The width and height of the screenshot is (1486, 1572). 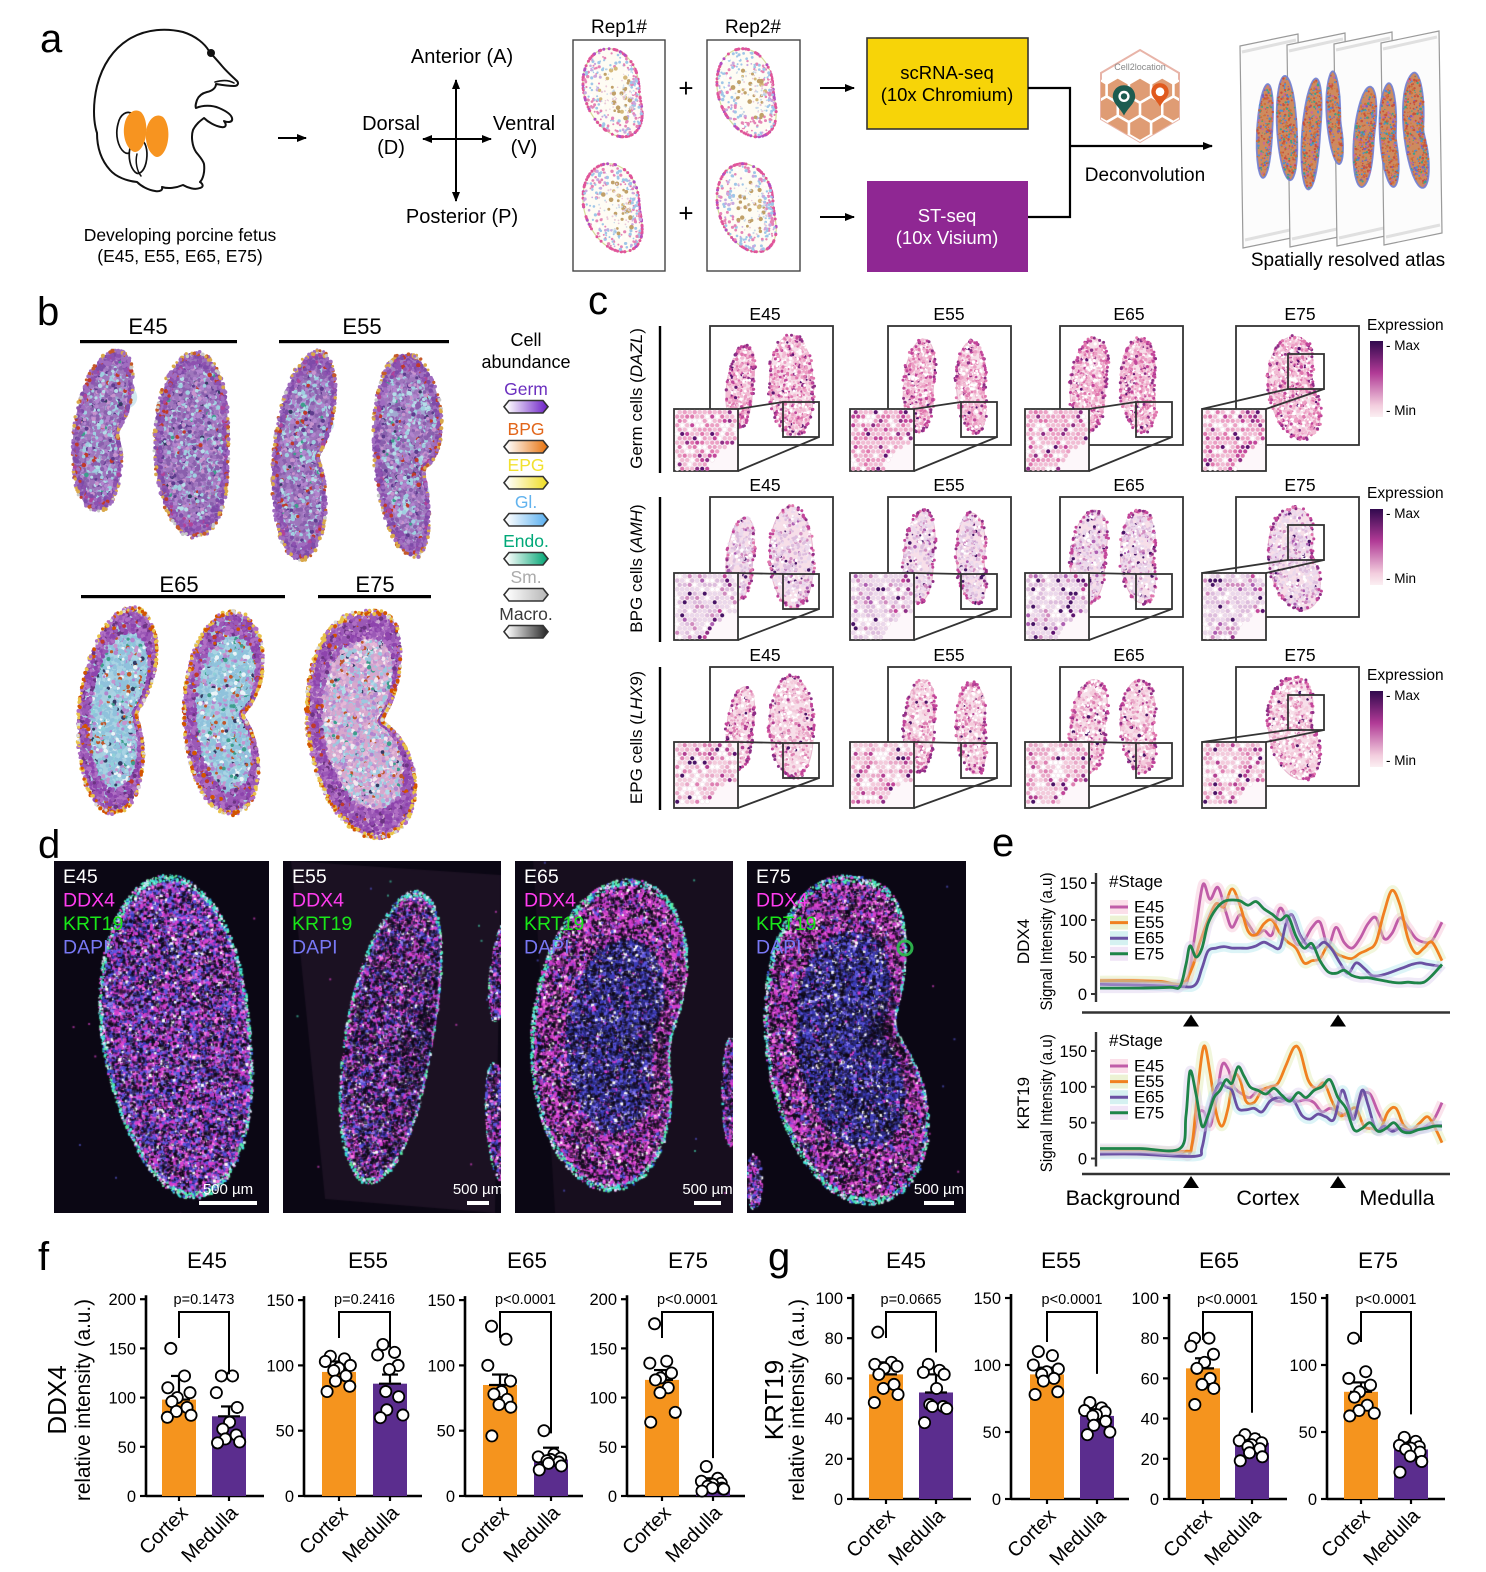 What do you see at coordinates (361, 326) in the screenshot?
I see `svg-text: E55` at bounding box center [361, 326].